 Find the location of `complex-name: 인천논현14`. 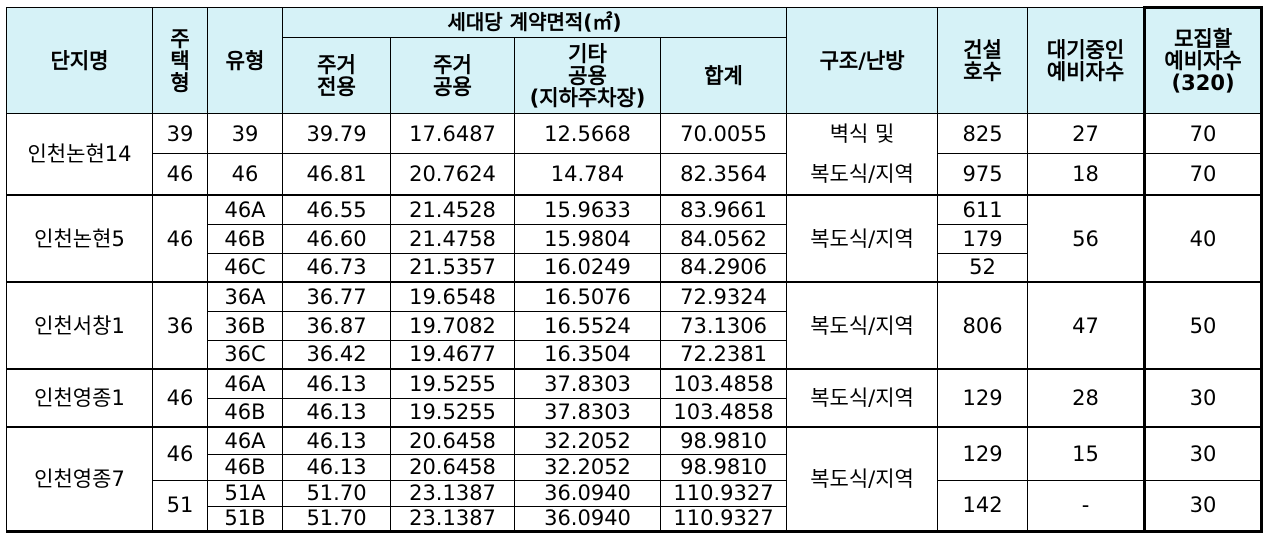

complex-name: 인천논현14 is located at coordinates (79, 154).